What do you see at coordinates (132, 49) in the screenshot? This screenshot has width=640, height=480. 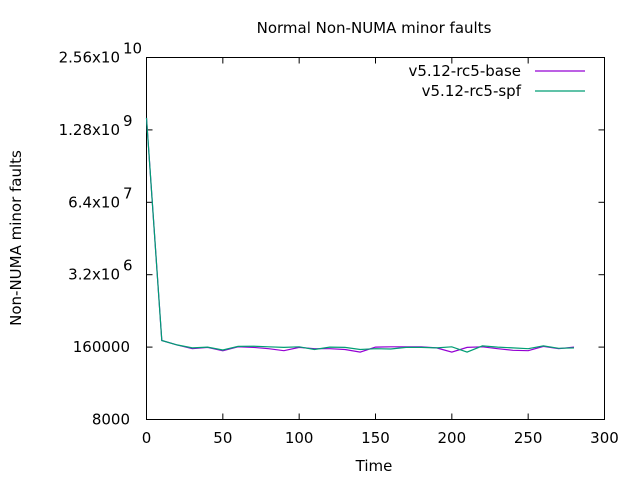 I see `y-tick-label-exponent: 10` at bounding box center [132, 49].